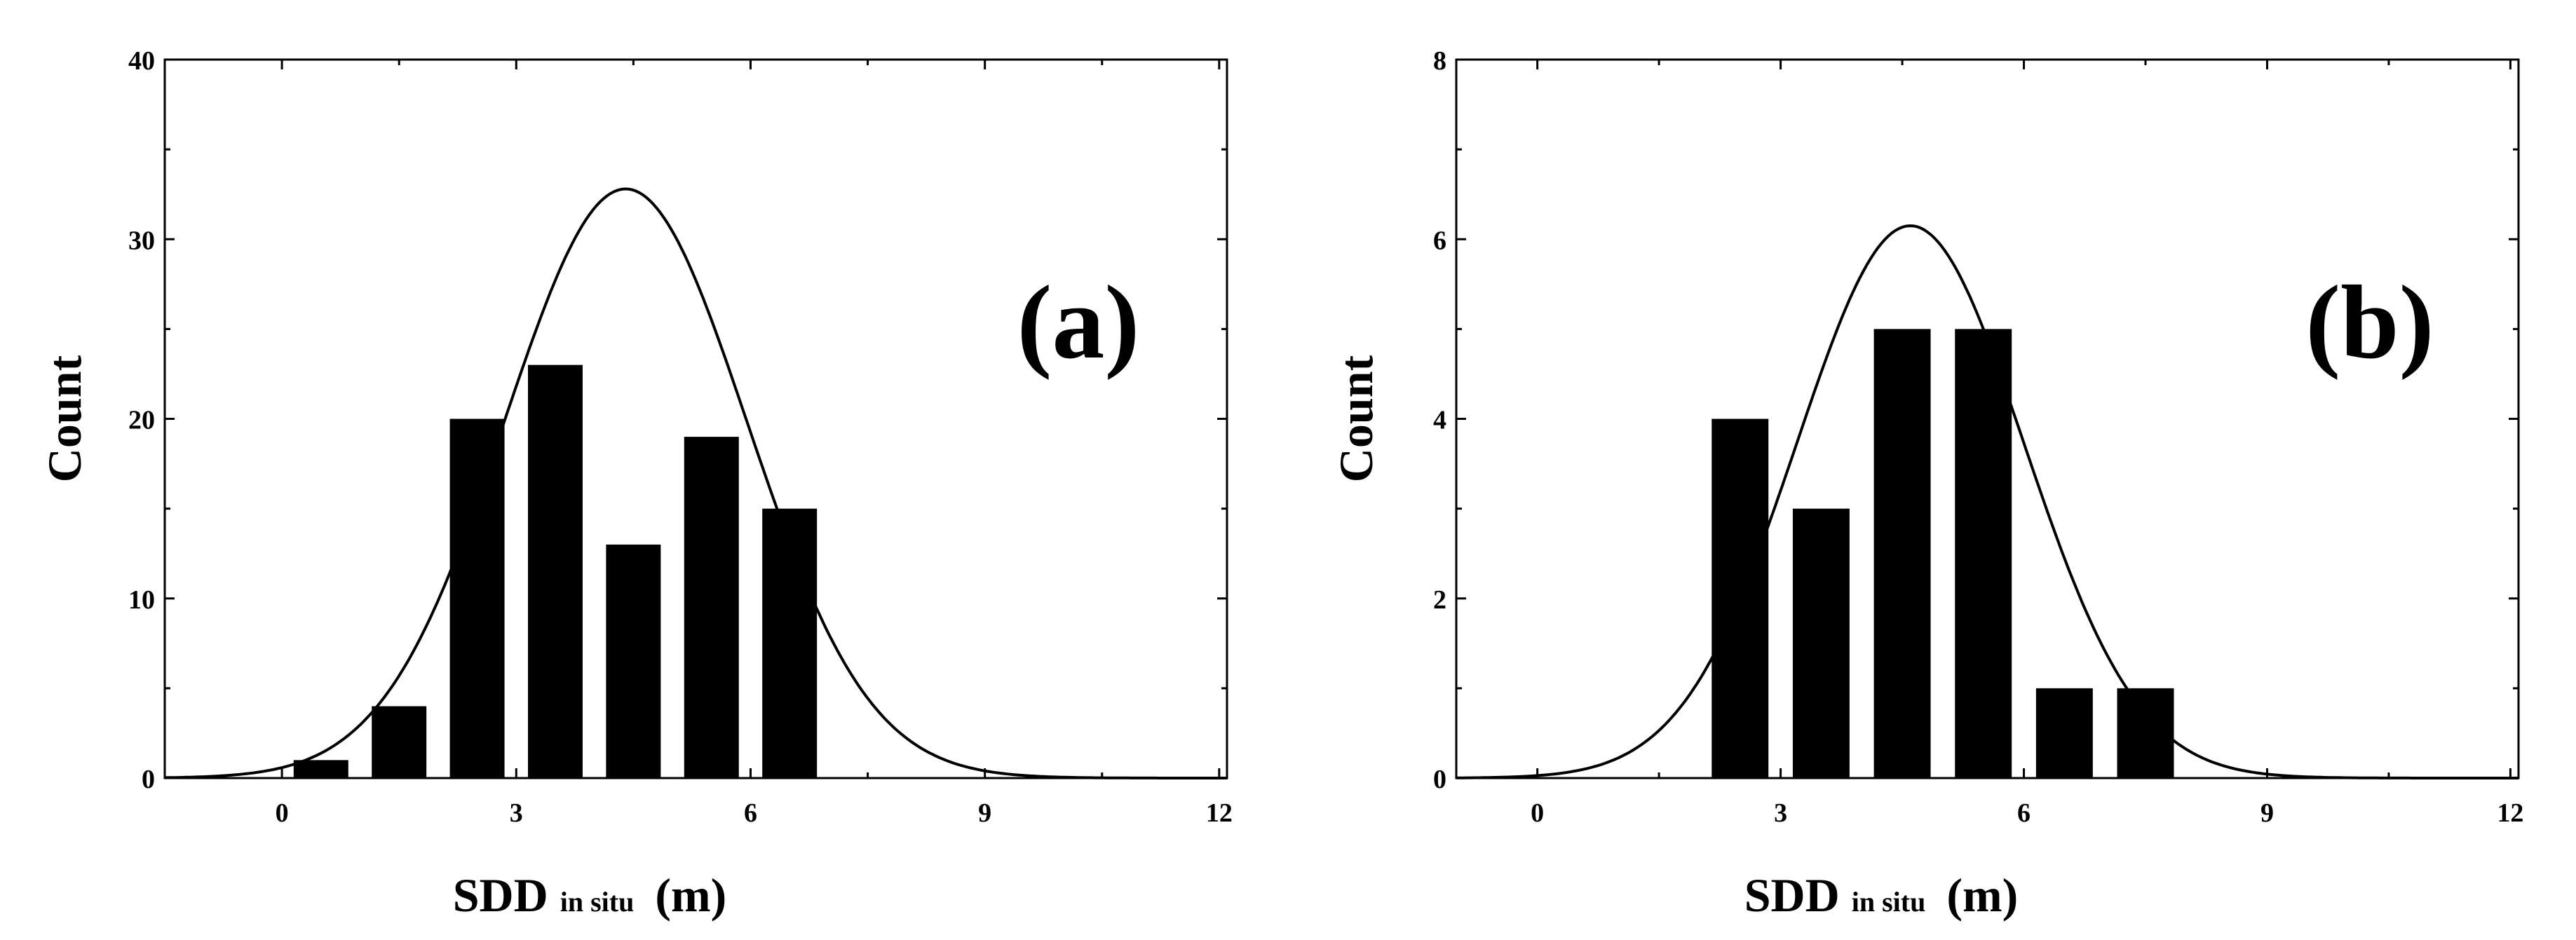  I want to click on chart-0-xlabel-main: SDD, so click(506, 895).